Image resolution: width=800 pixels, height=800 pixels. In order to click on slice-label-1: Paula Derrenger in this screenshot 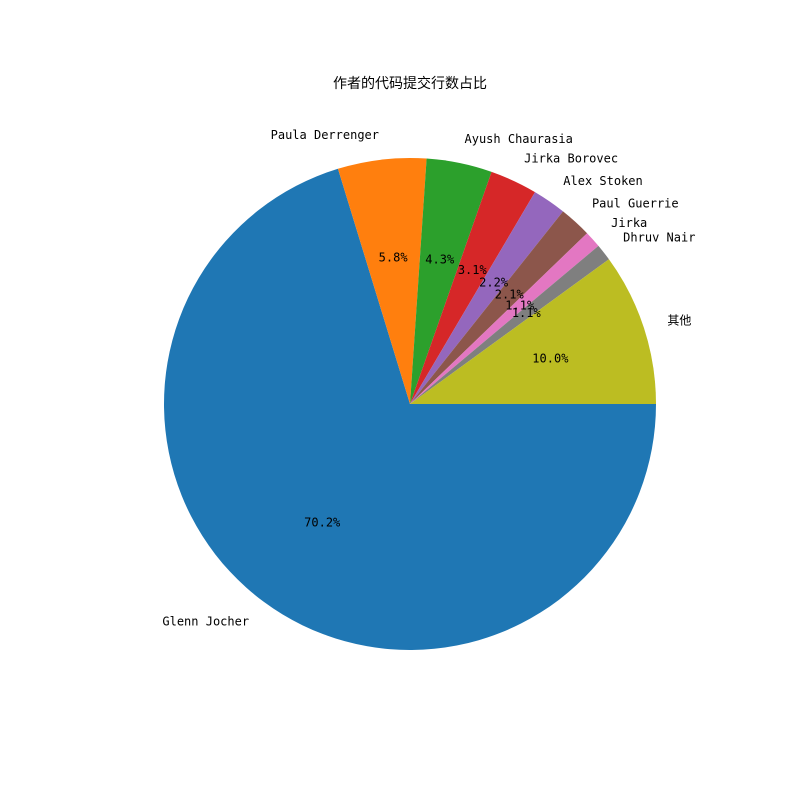, I will do `click(325, 135)`.